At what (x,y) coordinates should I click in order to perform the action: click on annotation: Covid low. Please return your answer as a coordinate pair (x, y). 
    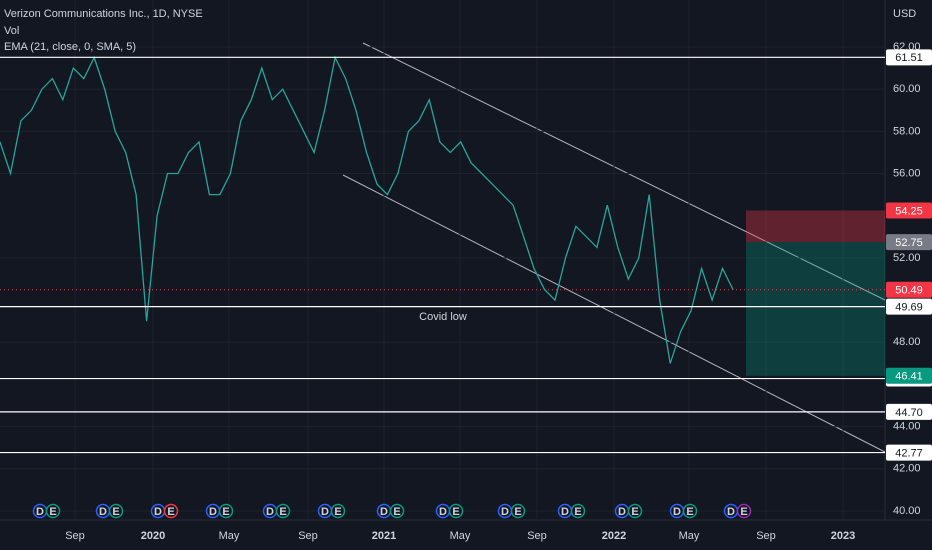
    Looking at the image, I should click on (443, 317).